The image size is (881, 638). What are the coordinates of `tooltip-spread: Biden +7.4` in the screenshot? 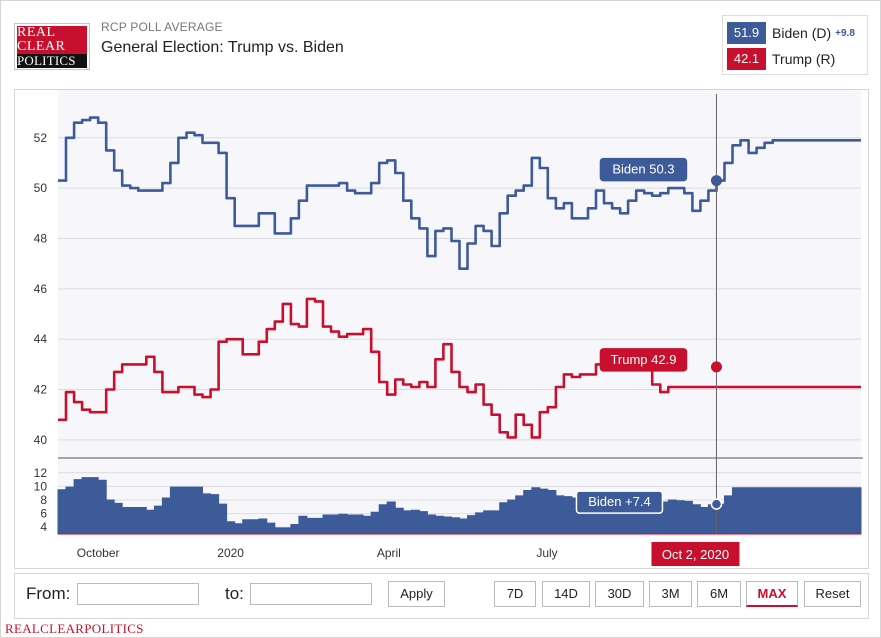 It's located at (619, 501).